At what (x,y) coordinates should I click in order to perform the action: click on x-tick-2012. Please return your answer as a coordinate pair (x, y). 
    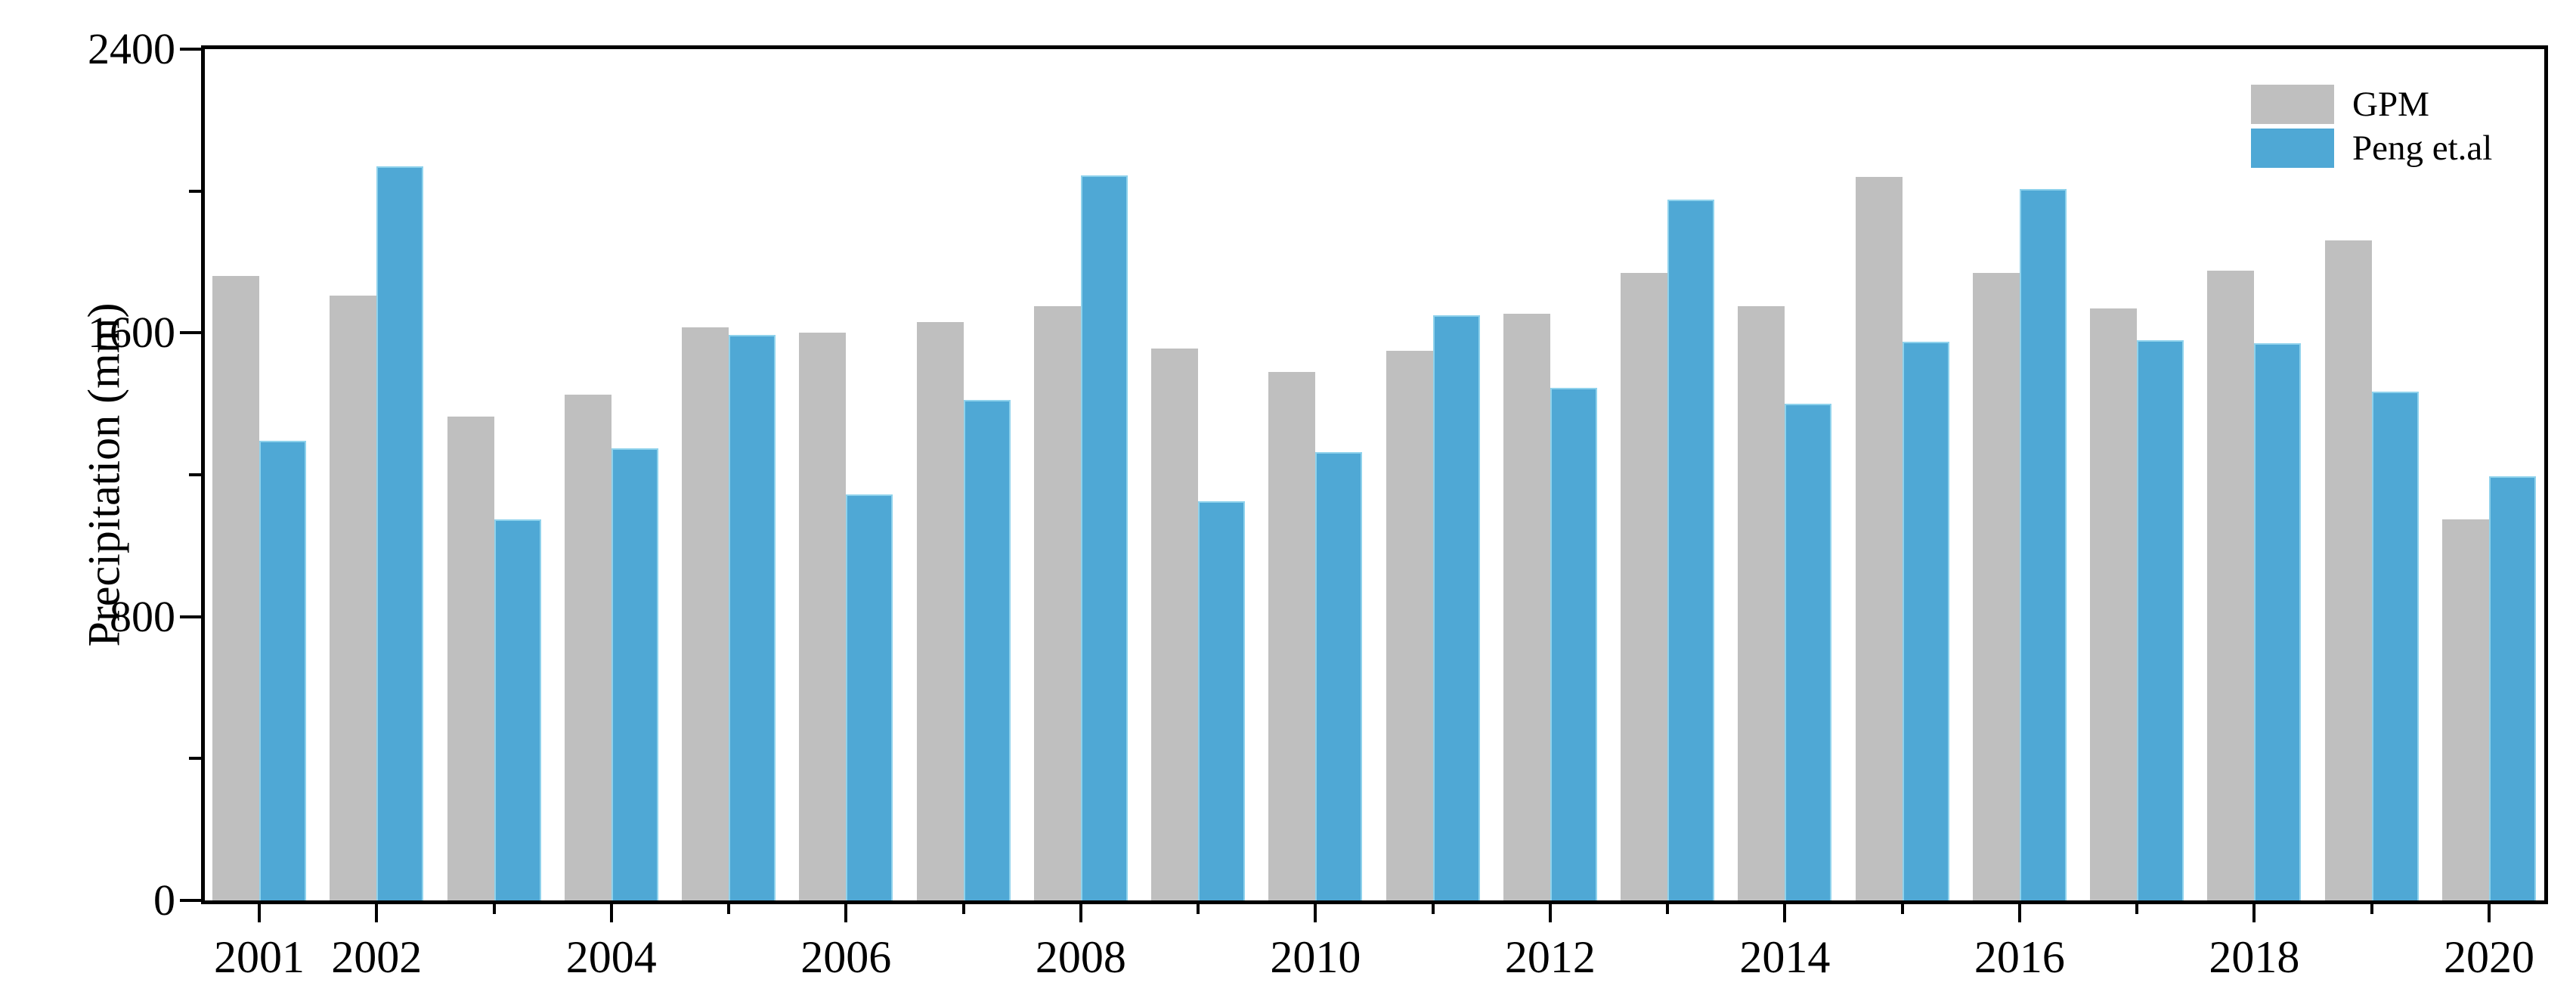
    Looking at the image, I should click on (1550, 913).